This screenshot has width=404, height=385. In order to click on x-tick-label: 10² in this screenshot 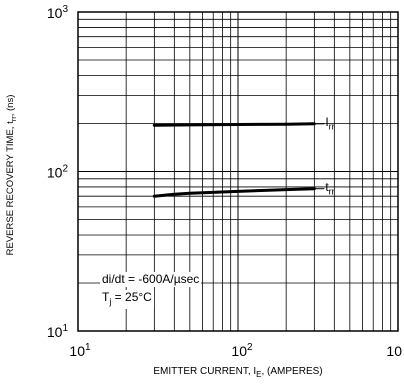, I will do `click(242, 350)`.